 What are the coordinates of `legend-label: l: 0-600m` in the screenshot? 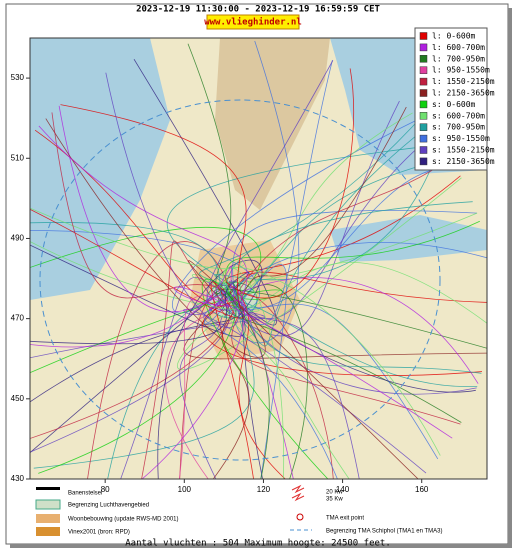 It's located at (454, 36).